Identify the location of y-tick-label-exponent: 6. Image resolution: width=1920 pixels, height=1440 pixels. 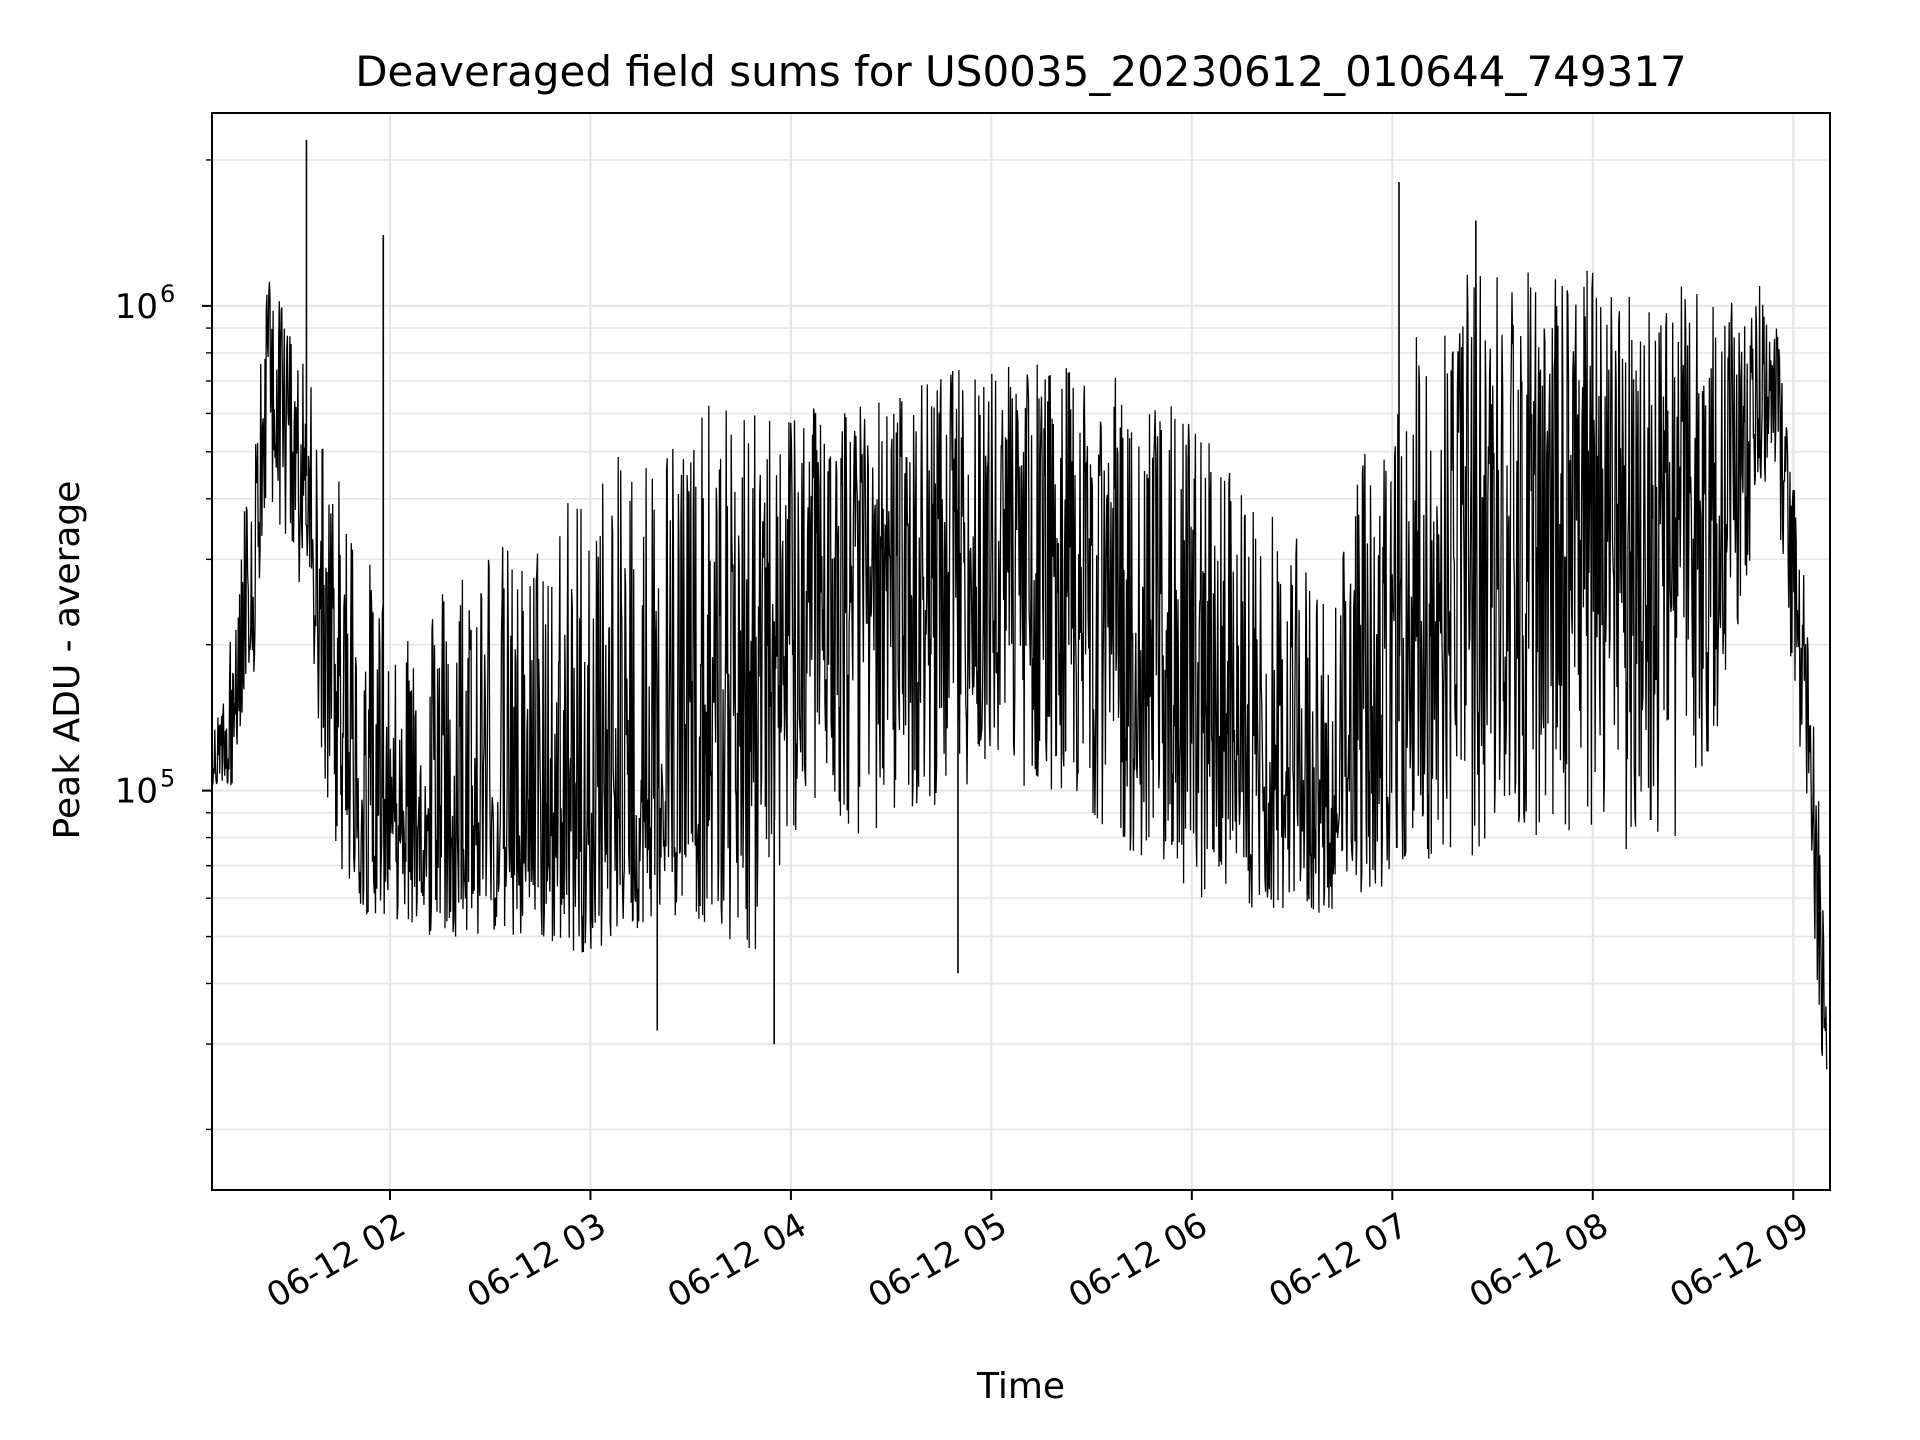
(167, 294).